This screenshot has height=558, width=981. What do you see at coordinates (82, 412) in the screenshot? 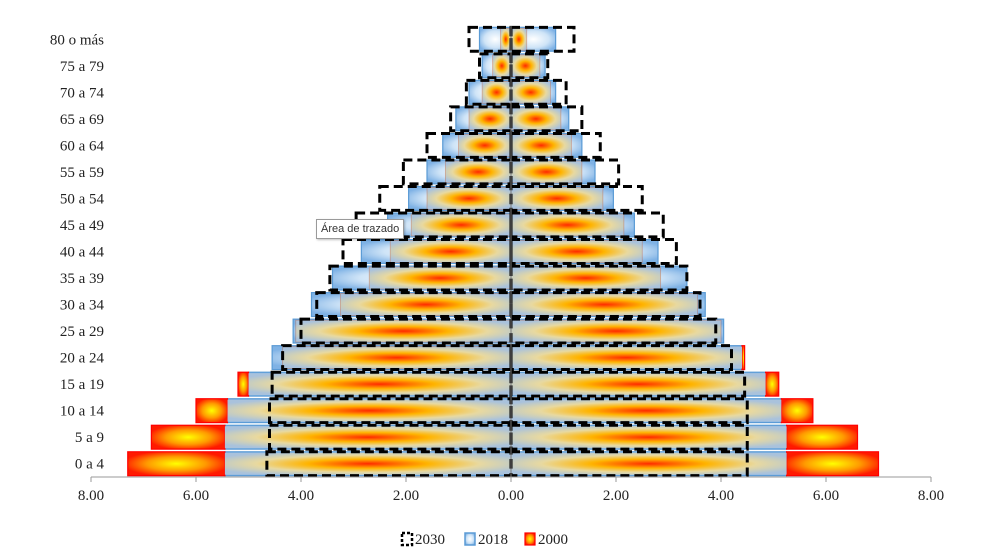
I see `category-label: 10 a 14` at bounding box center [82, 412].